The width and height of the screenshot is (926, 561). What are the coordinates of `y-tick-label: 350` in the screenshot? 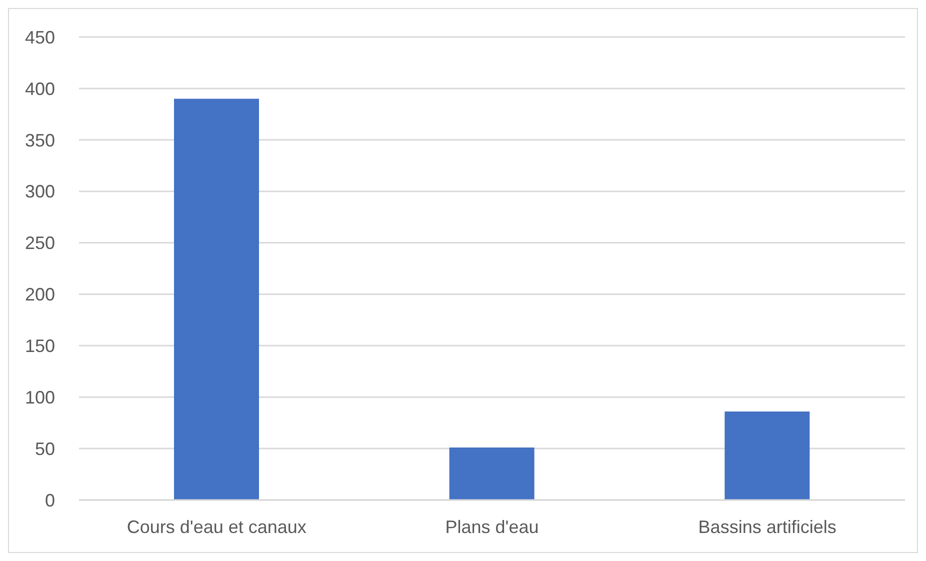 It's located at (39, 140).